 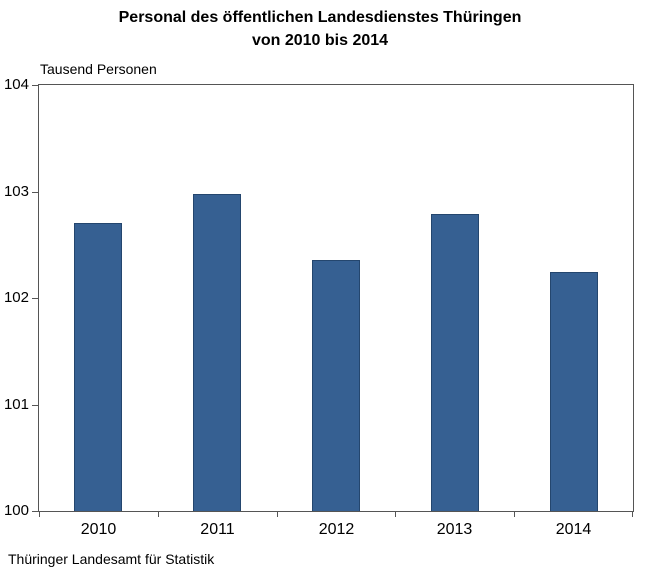 I want to click on y-axis-label-102: 102, so click(x=16, y=297).